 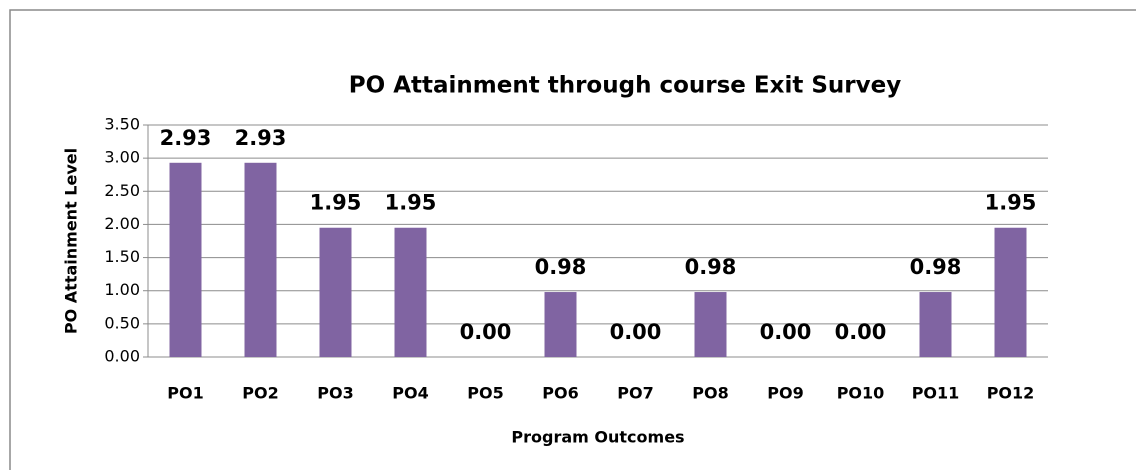 I want to click on y-tick-label: 2.50, so click(x=122, y=190).